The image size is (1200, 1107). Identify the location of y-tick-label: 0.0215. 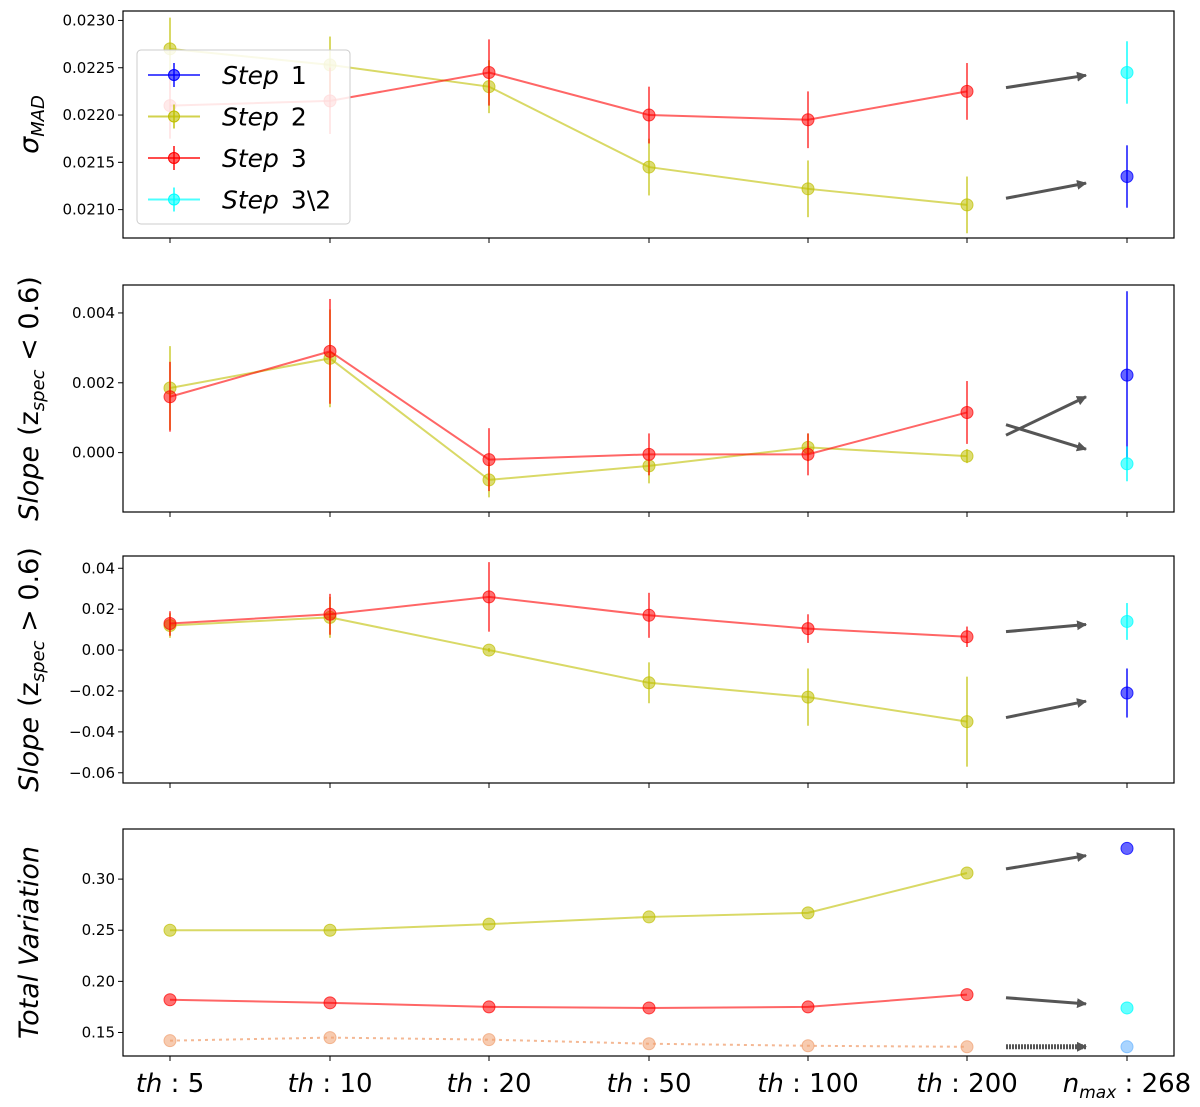
(89, 162).